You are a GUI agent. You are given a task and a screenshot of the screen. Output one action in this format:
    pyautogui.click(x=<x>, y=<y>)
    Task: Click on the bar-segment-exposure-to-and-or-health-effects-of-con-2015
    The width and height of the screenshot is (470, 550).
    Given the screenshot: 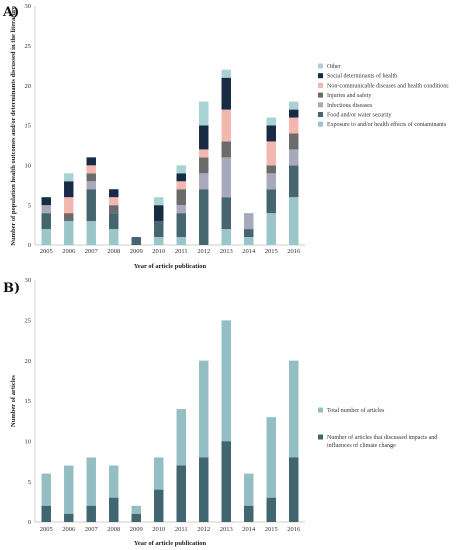 What is the action you would take?
    pyautogui.click(x=271, y=229)
    